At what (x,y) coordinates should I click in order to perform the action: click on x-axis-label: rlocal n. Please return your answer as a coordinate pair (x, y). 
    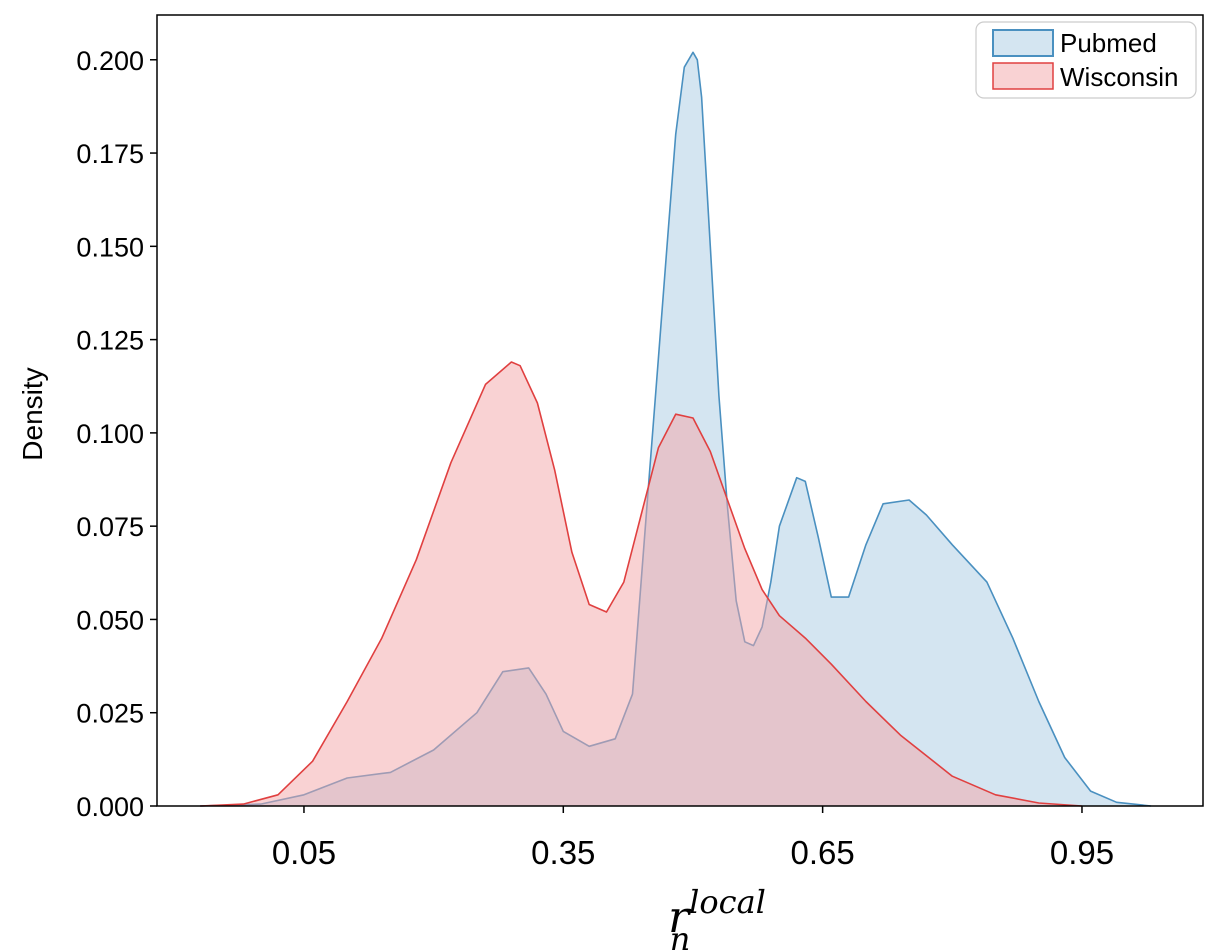
    Looking at the image, I should click on (717, 917).